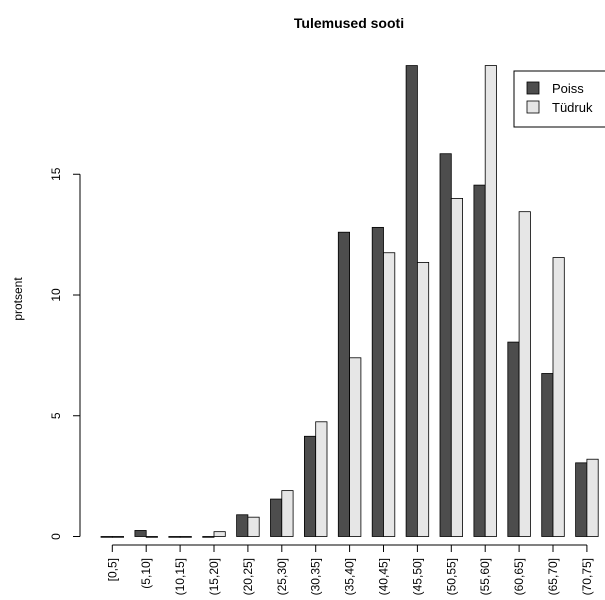  What do you see at coordinates (112, 569) in the screenshot?
I see `x-tick-label: [0,5]` at bounding box center [112, 569].